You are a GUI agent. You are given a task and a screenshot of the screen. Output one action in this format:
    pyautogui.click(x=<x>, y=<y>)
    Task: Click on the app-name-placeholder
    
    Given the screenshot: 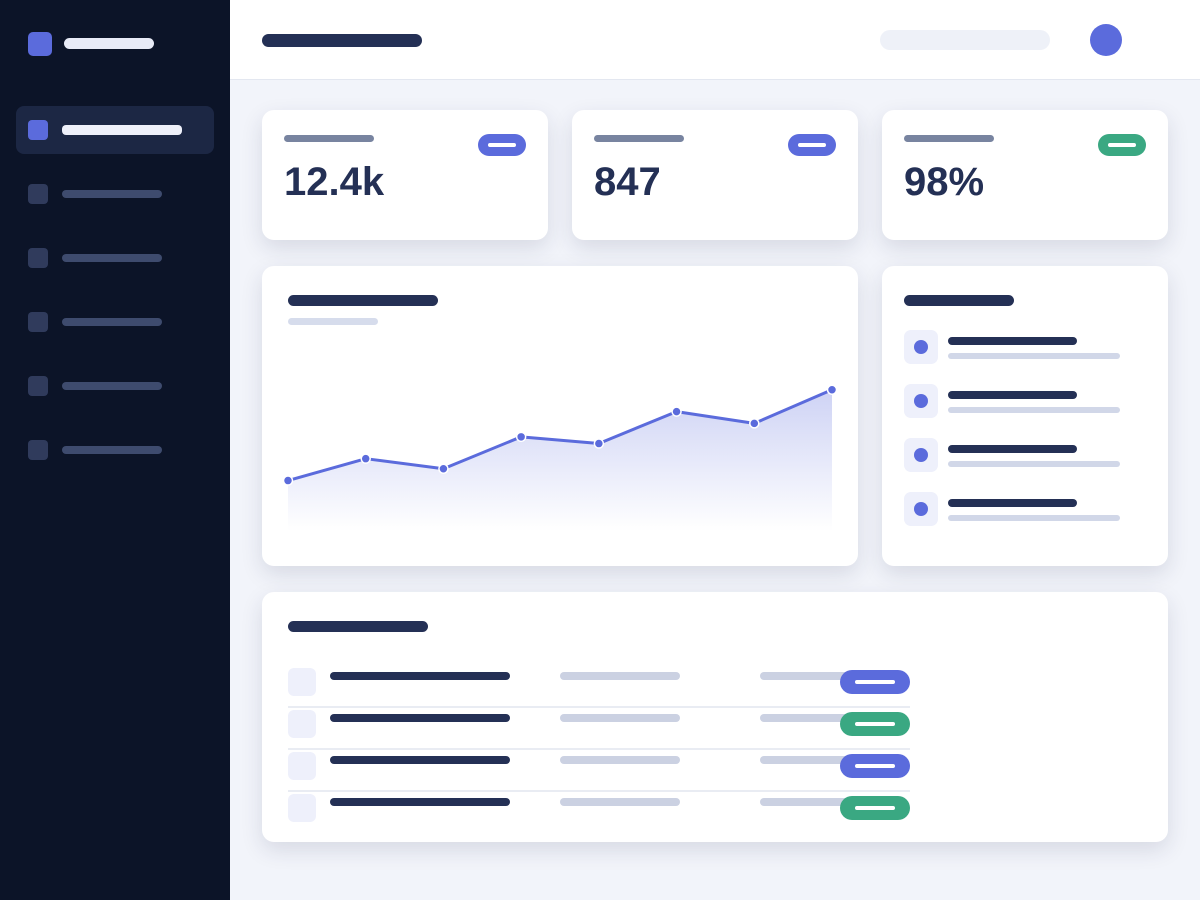 What is the action you would take?
    pyautogui.click(x=109, y=43)
    